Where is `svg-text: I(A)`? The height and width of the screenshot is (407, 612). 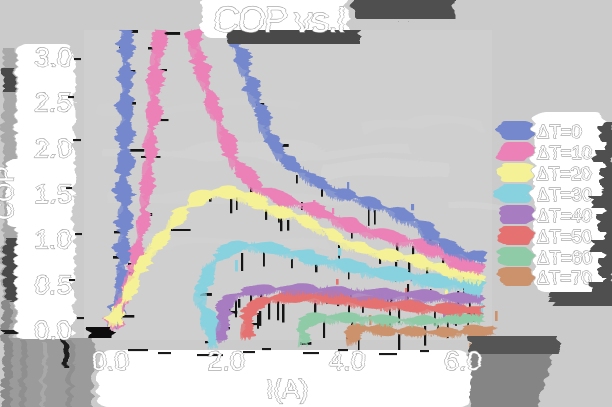
svg-text: I(A) is located at coordinates (286, 389).